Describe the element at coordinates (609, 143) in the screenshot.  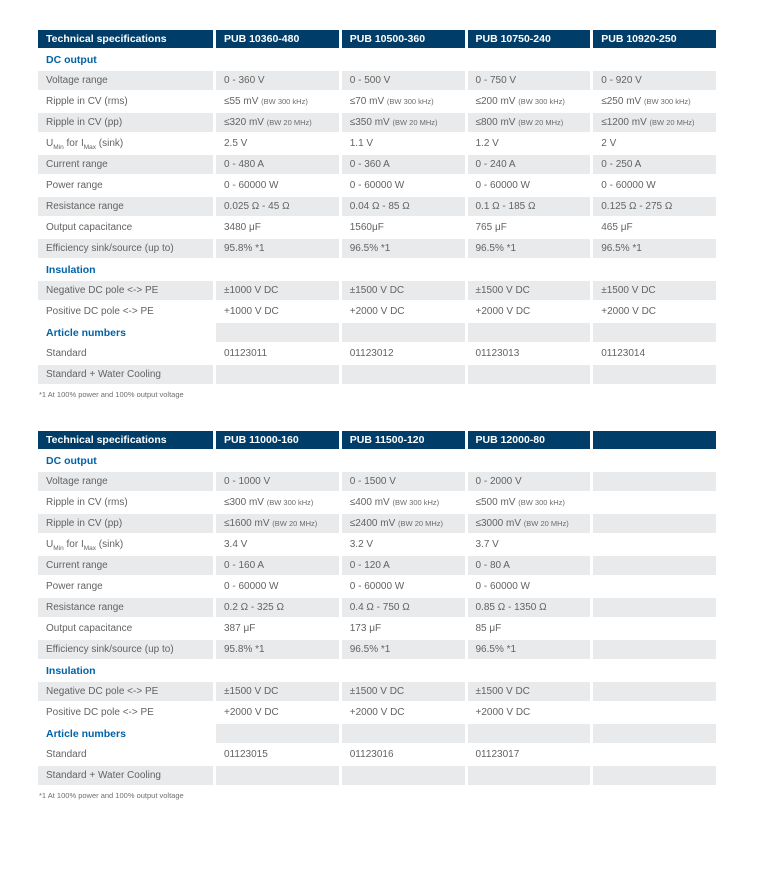
I see `spec-value: 2 V` at that location.